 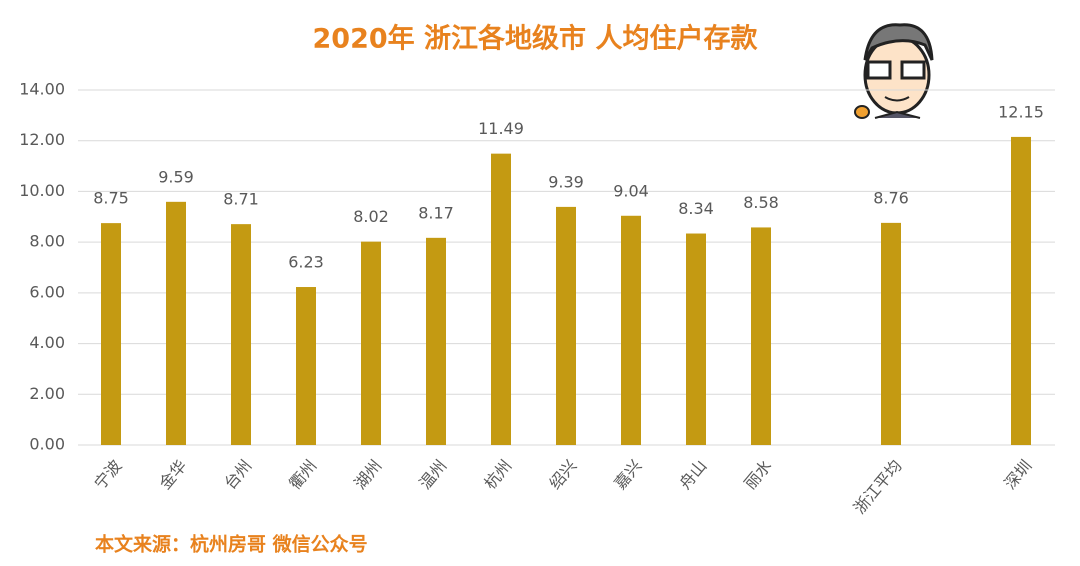 I want to click on y-tick-label: 12.00, so click(x=42, y=139).